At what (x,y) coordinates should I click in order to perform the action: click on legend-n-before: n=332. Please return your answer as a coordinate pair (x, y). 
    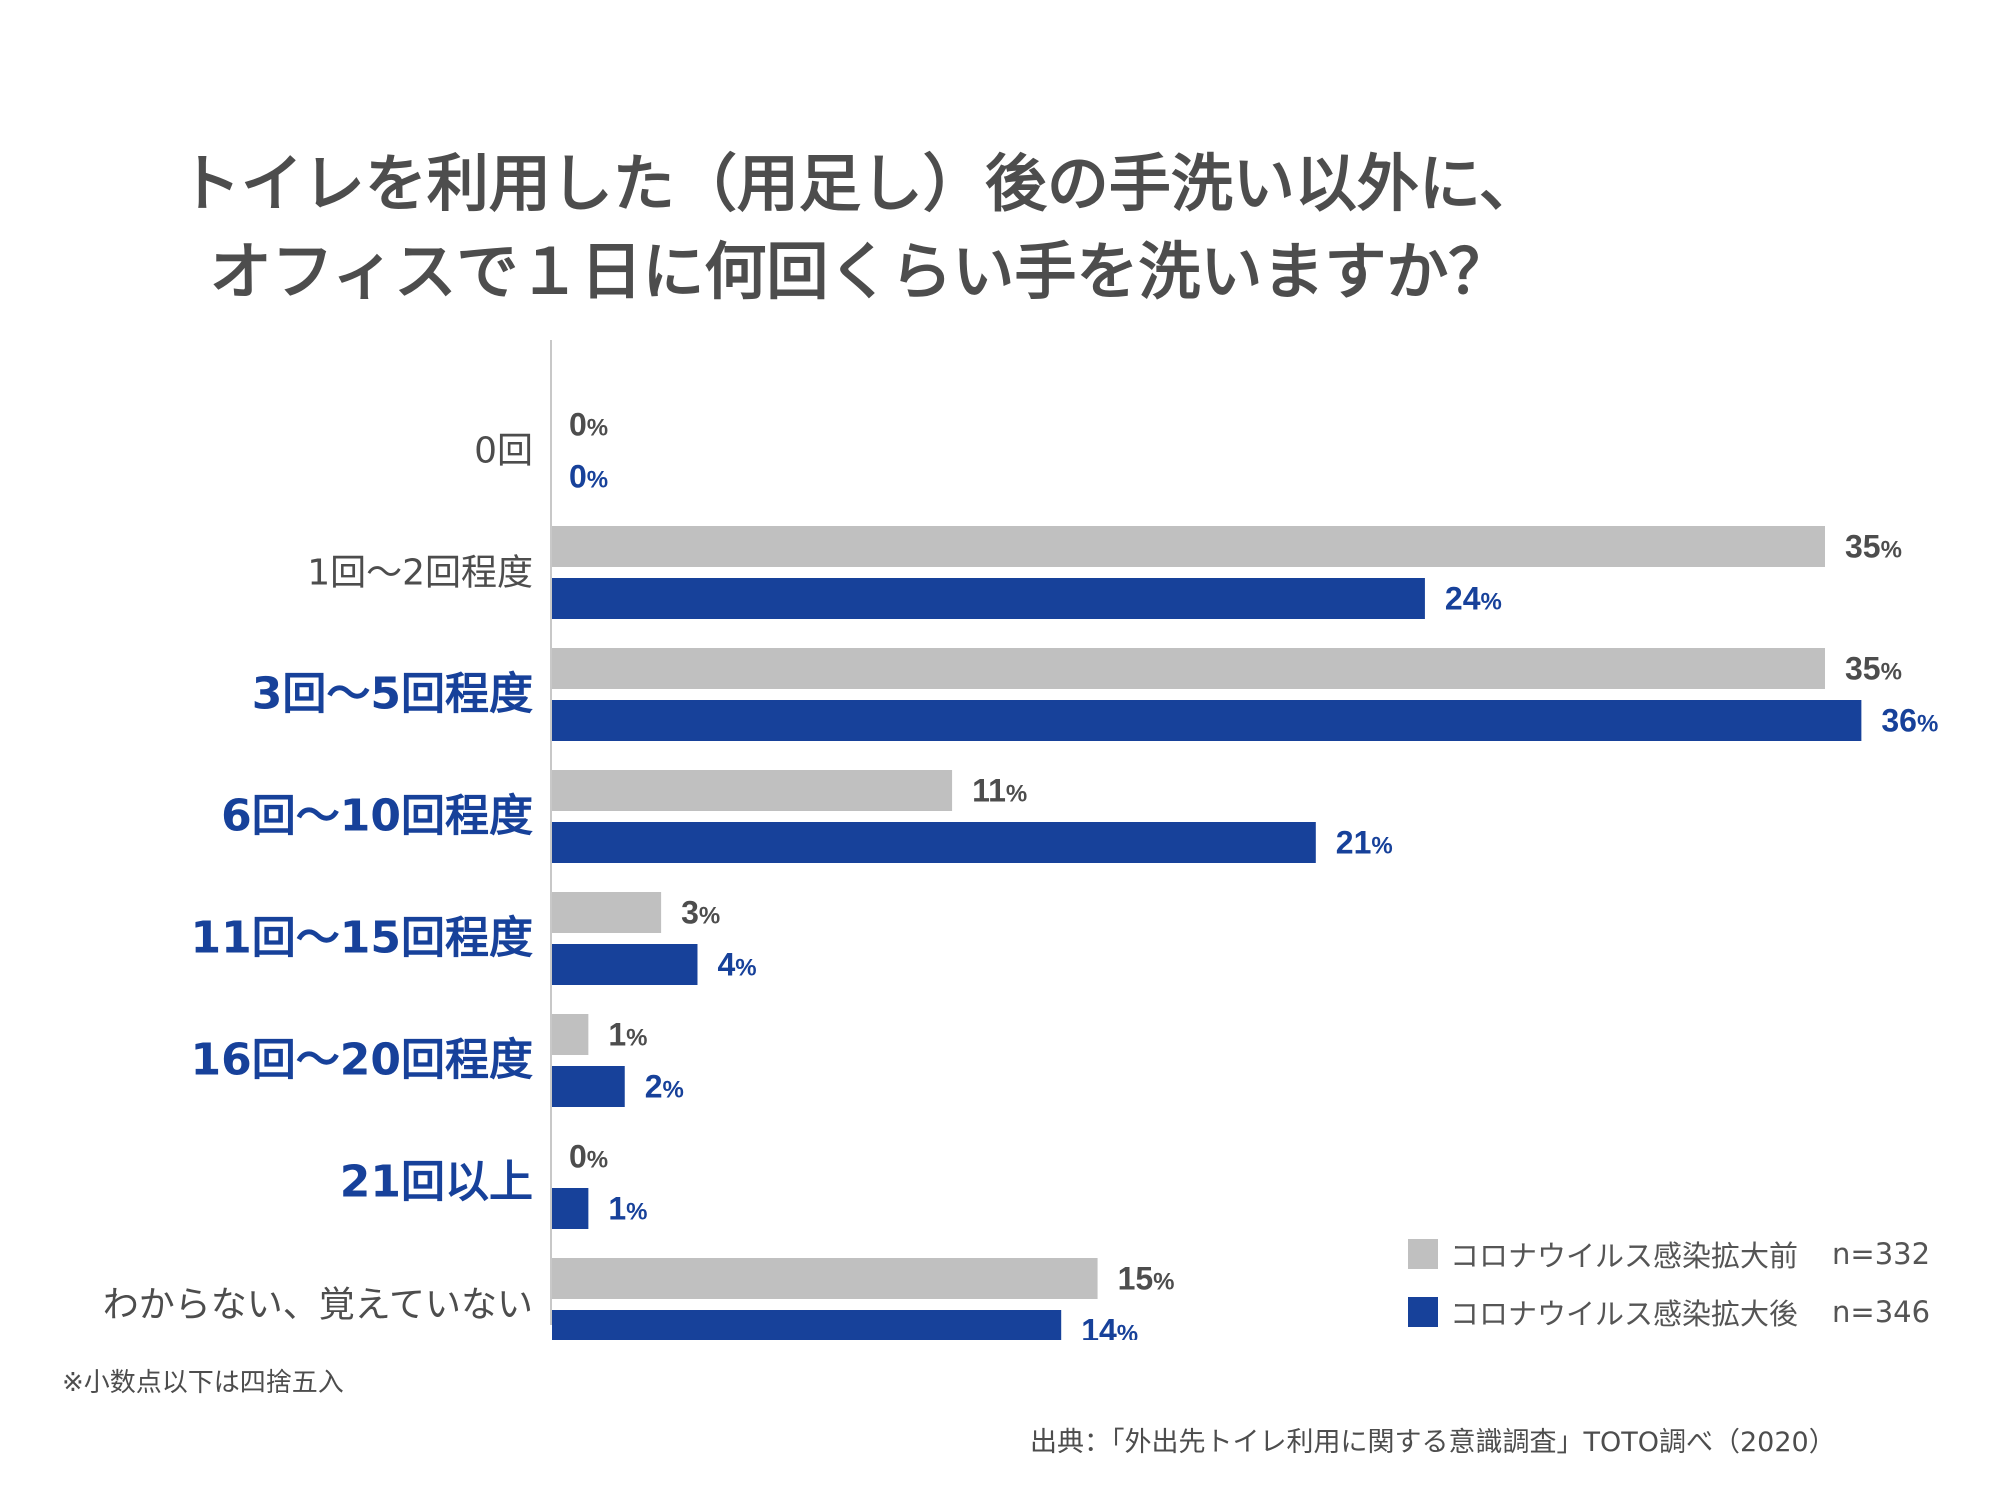
    Looking at the image, I should click on (1881, 1254).